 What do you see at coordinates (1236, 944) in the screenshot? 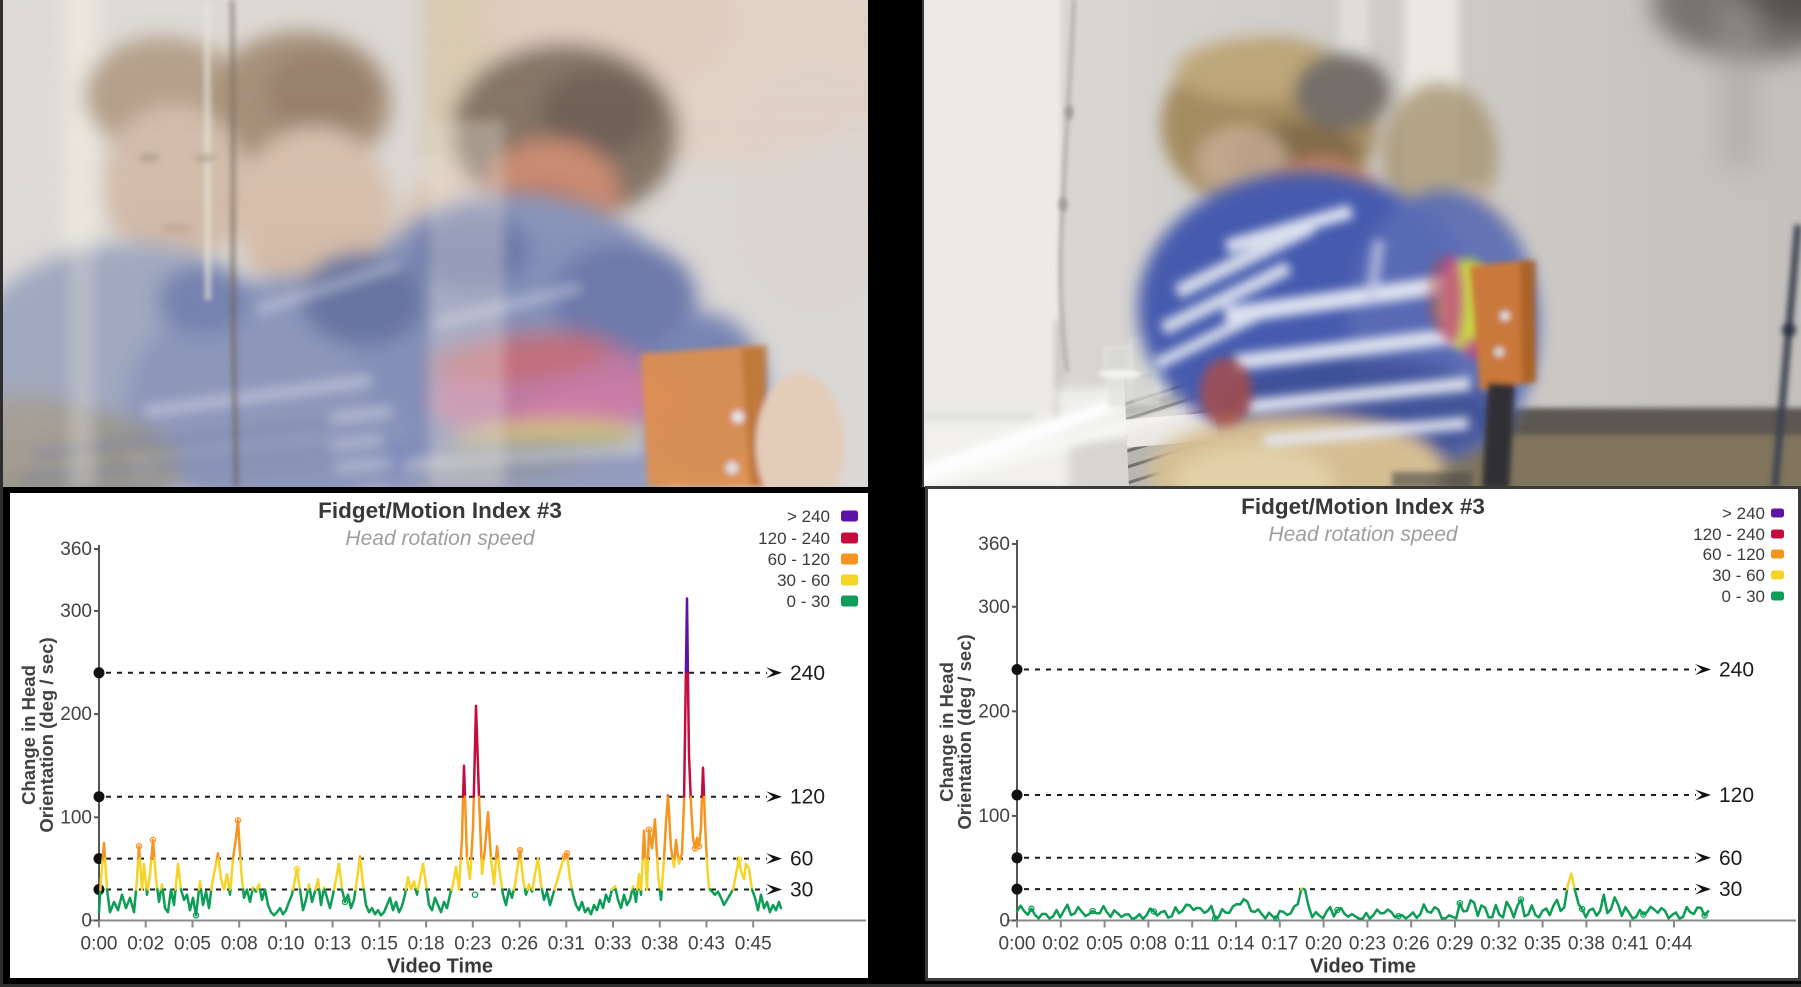
I see `svg-text: 0:14` at bounding box center [1236, 944].